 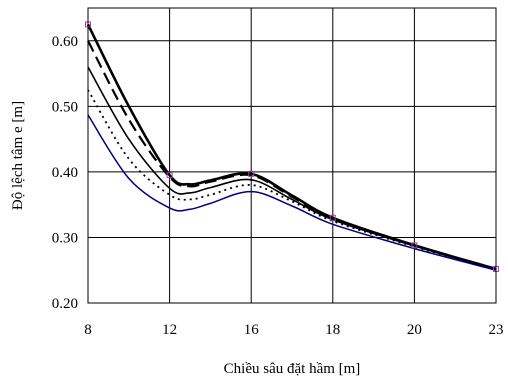 I want to click on x-tick-labels: 8 12 16 18 20 23, so click(x=293, y=330).